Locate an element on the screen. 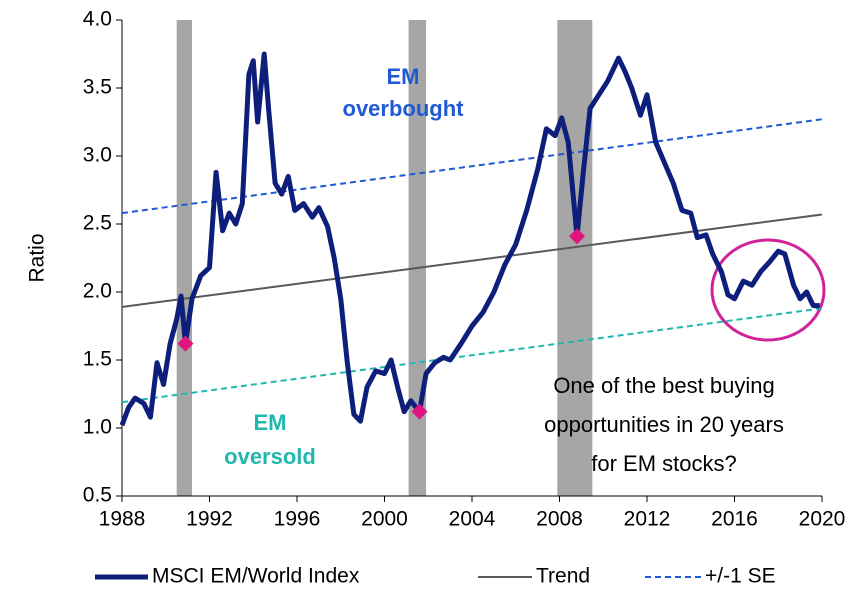  x-tick-label: 2000 is located at coordinates (384, 519).